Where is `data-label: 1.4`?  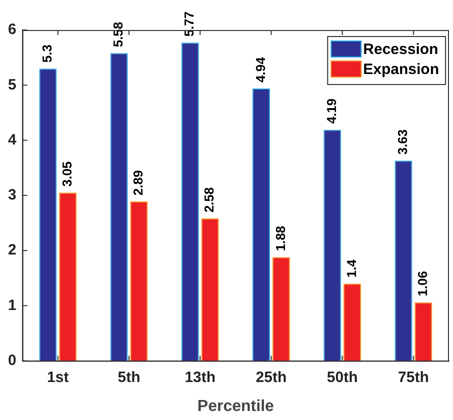
data-label: 1.4 is located at coordinates (351, 268).